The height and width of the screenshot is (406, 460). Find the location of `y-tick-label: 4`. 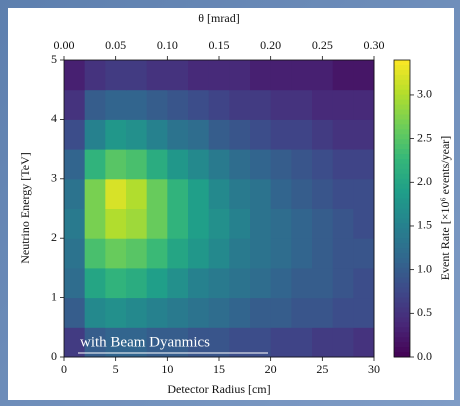

y-tick-label: 4 is located at coordinates (54, 118).